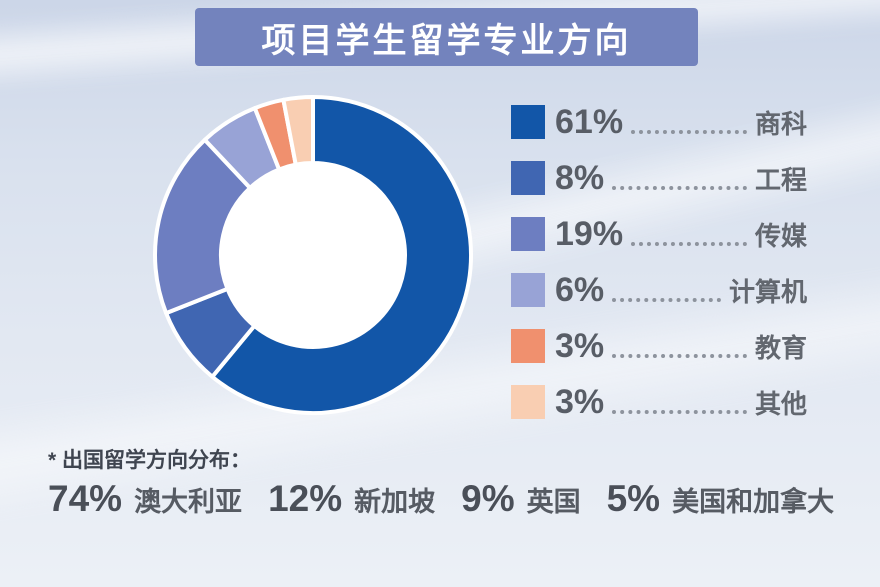 Image resolution: width=880 pixels, height=587 pixels. I want to click on stat-country: 英国, so click(553, 502).